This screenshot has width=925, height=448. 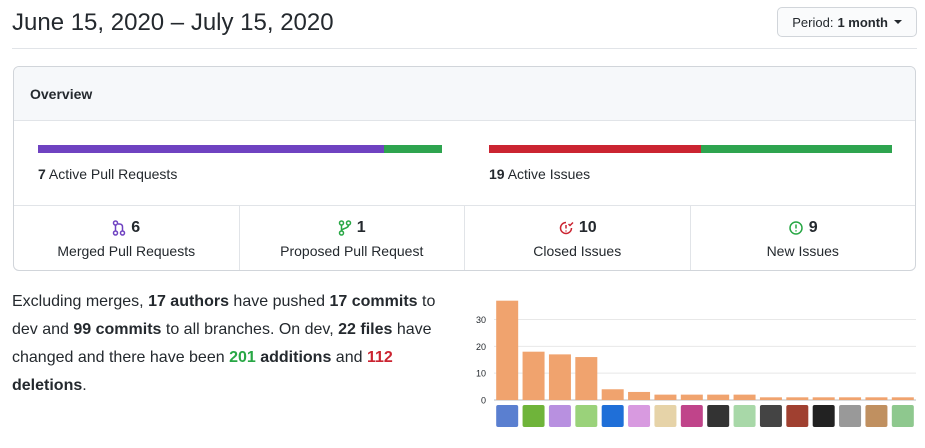 What do you see at coordinates (803, 238) in the screenshot?
I see `stat-new-issues: 9 New Issues` at bounding box center [803, 238].